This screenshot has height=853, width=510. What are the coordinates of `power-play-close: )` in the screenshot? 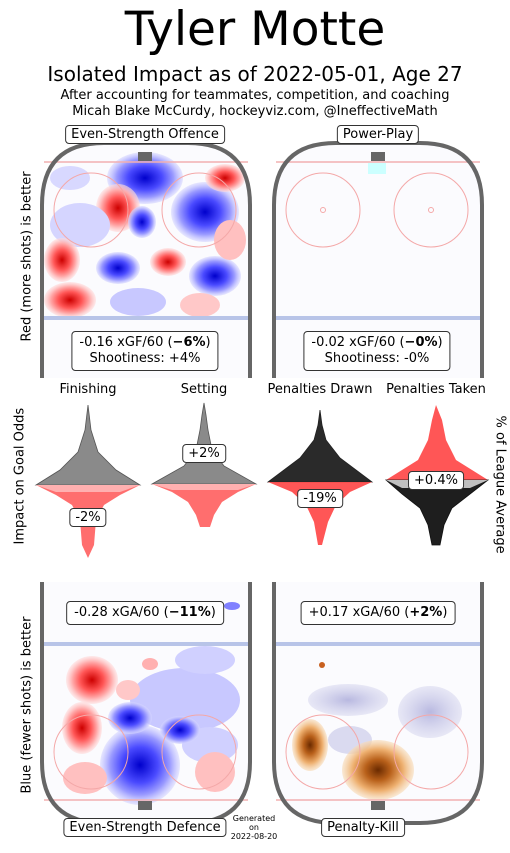 It's located at (440, 342).